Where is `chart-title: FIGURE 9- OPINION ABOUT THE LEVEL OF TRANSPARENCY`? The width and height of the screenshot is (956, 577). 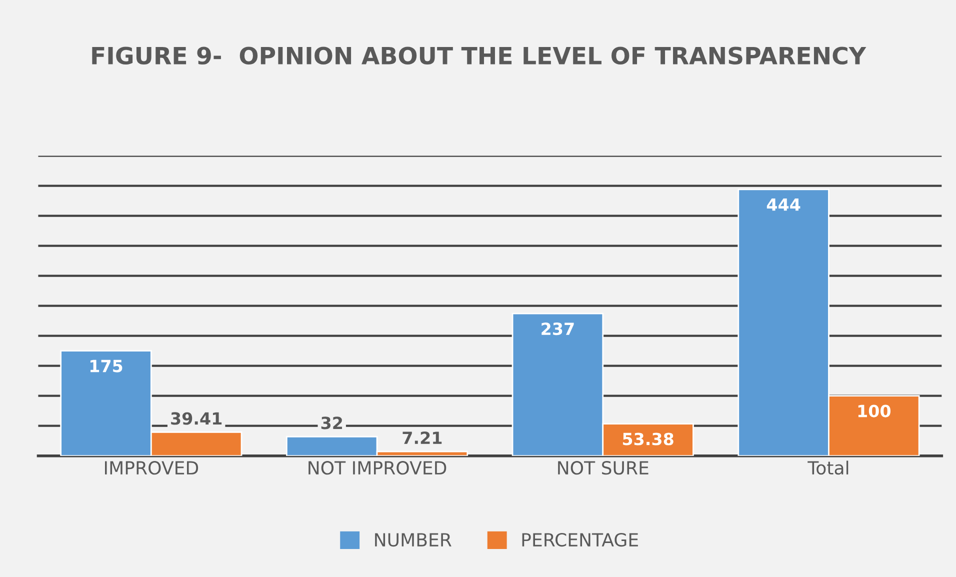
chart-title: FIGURE 9- OPINION ABOUT THE LEVEL OF TRANSPARENCY is located at coordinates (479, 55).